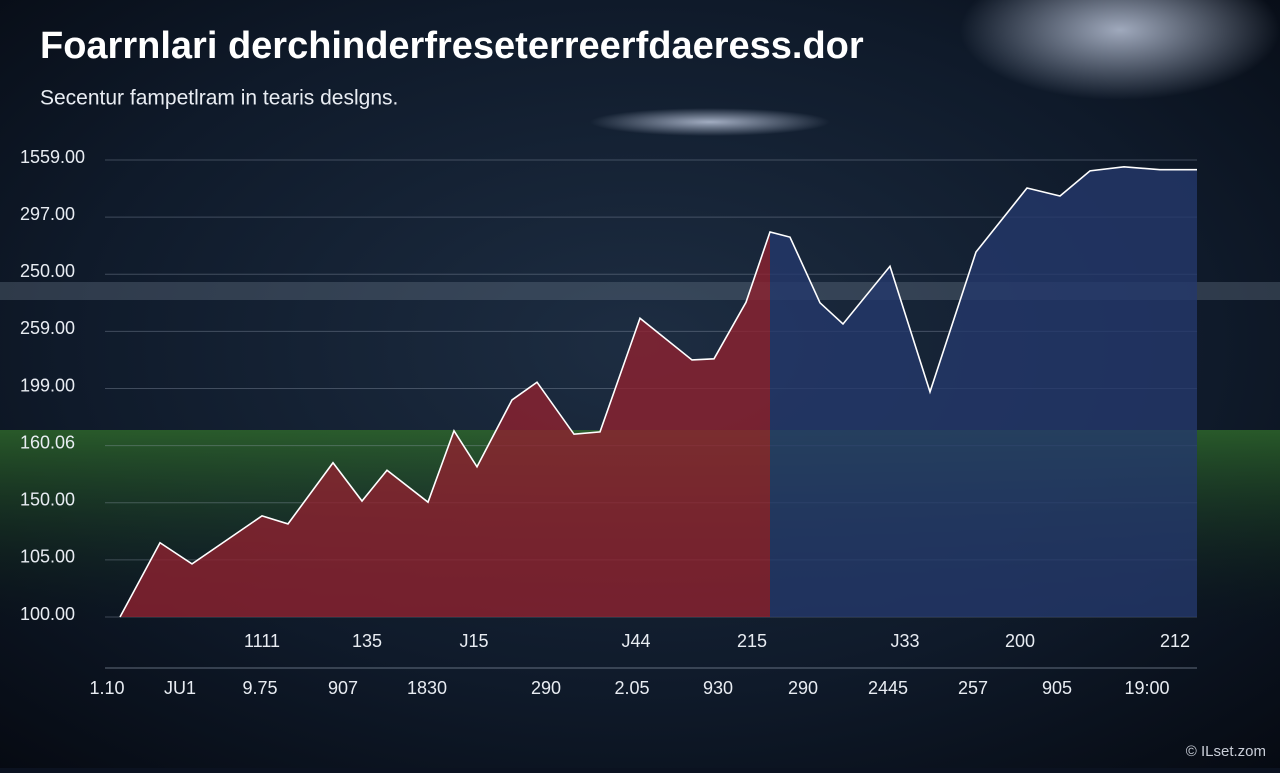 The width and height of the screenshot is (1280, 773). Describe the element at coordinates (367, 641) in the screenshot. I see `x-tick-label: 135` at that location.